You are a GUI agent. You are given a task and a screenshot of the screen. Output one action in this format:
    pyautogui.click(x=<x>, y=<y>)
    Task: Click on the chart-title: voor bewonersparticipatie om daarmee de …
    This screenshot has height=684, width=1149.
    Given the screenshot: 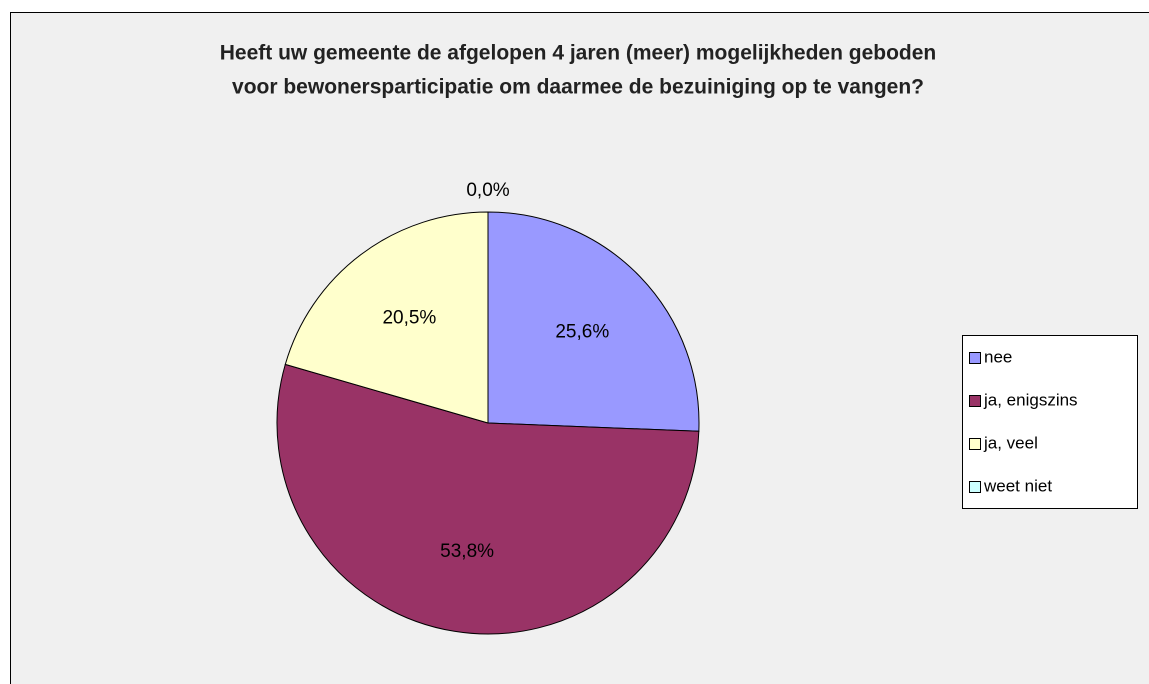 What is the action you would take?
    pyautogui.click(x=578, y=87)
    